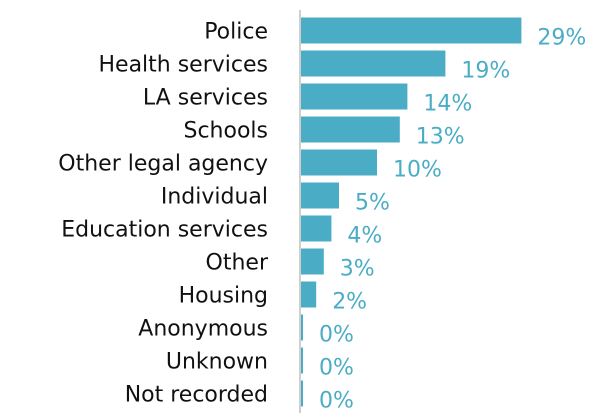 This screenshot has width=598, height=413. I want to click on data-label: 4%, so click(364, 236).